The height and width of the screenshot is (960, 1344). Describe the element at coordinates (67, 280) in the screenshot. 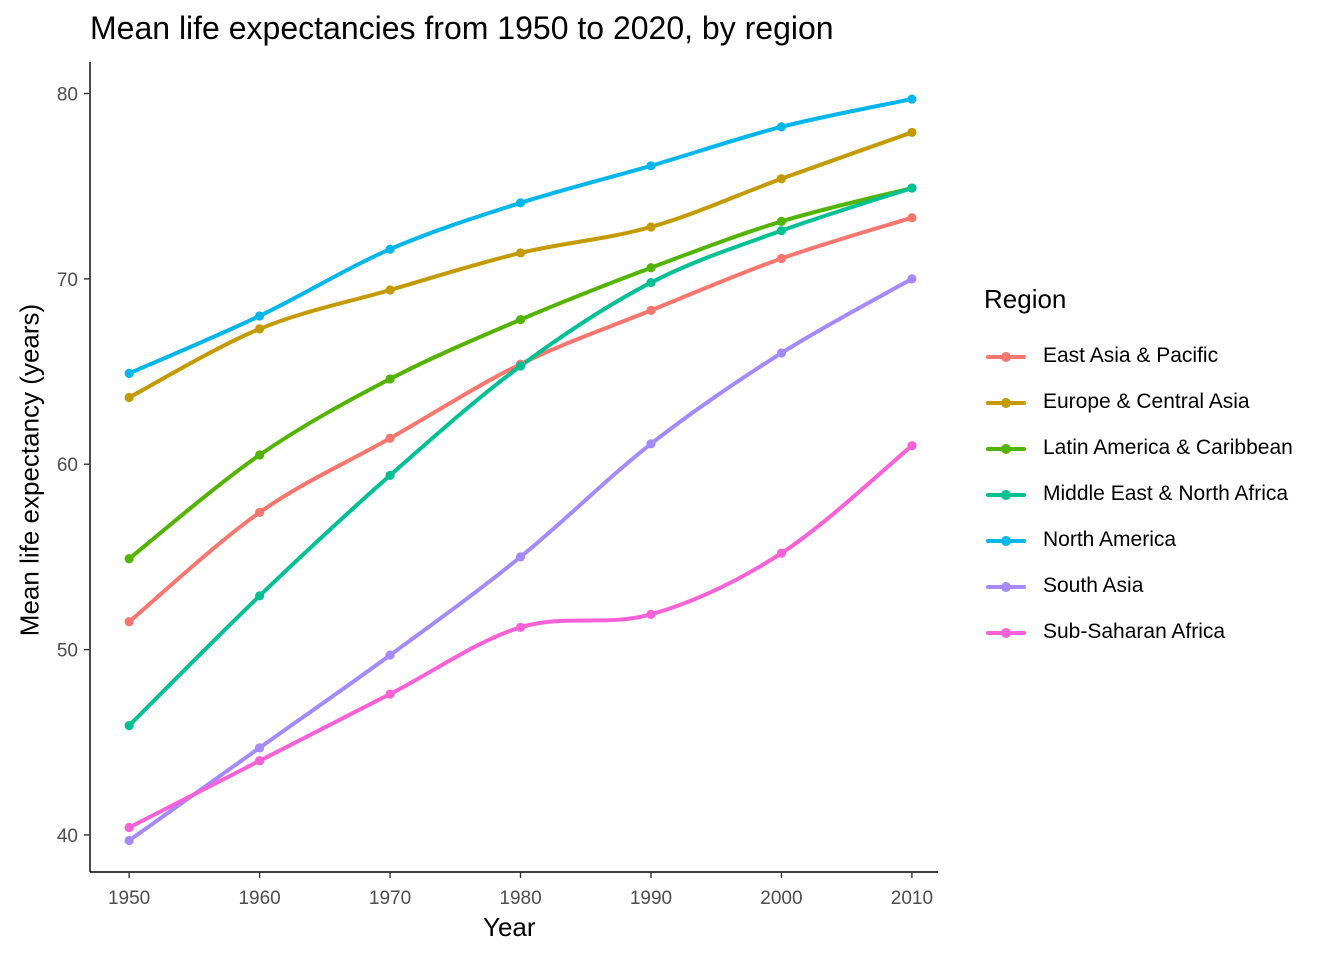

I see `y-tick-label: 70` at that location.